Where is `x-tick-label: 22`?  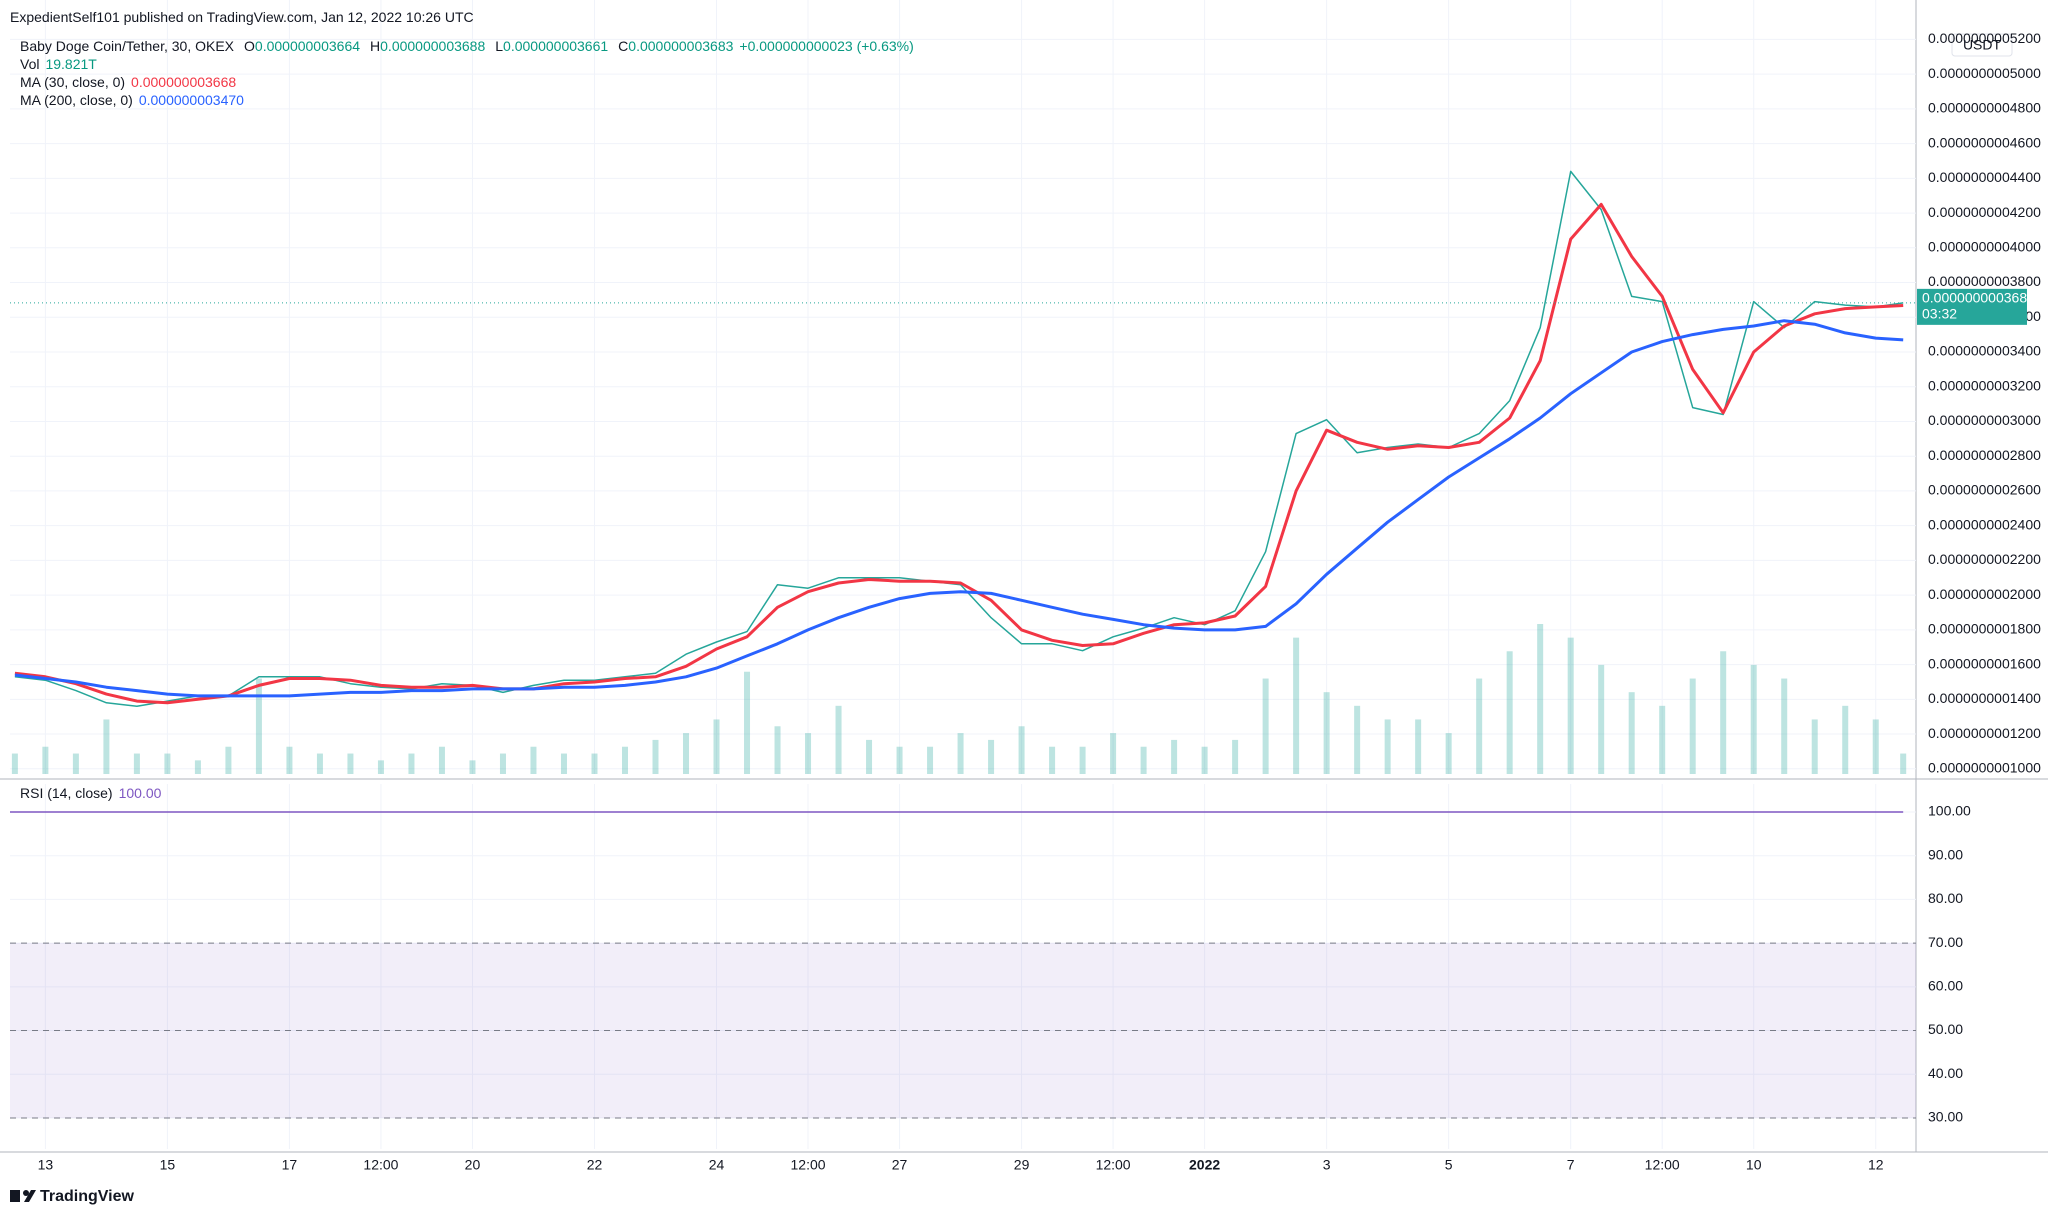 x-tick-label: 22 is located at coordinates (595, 1165).